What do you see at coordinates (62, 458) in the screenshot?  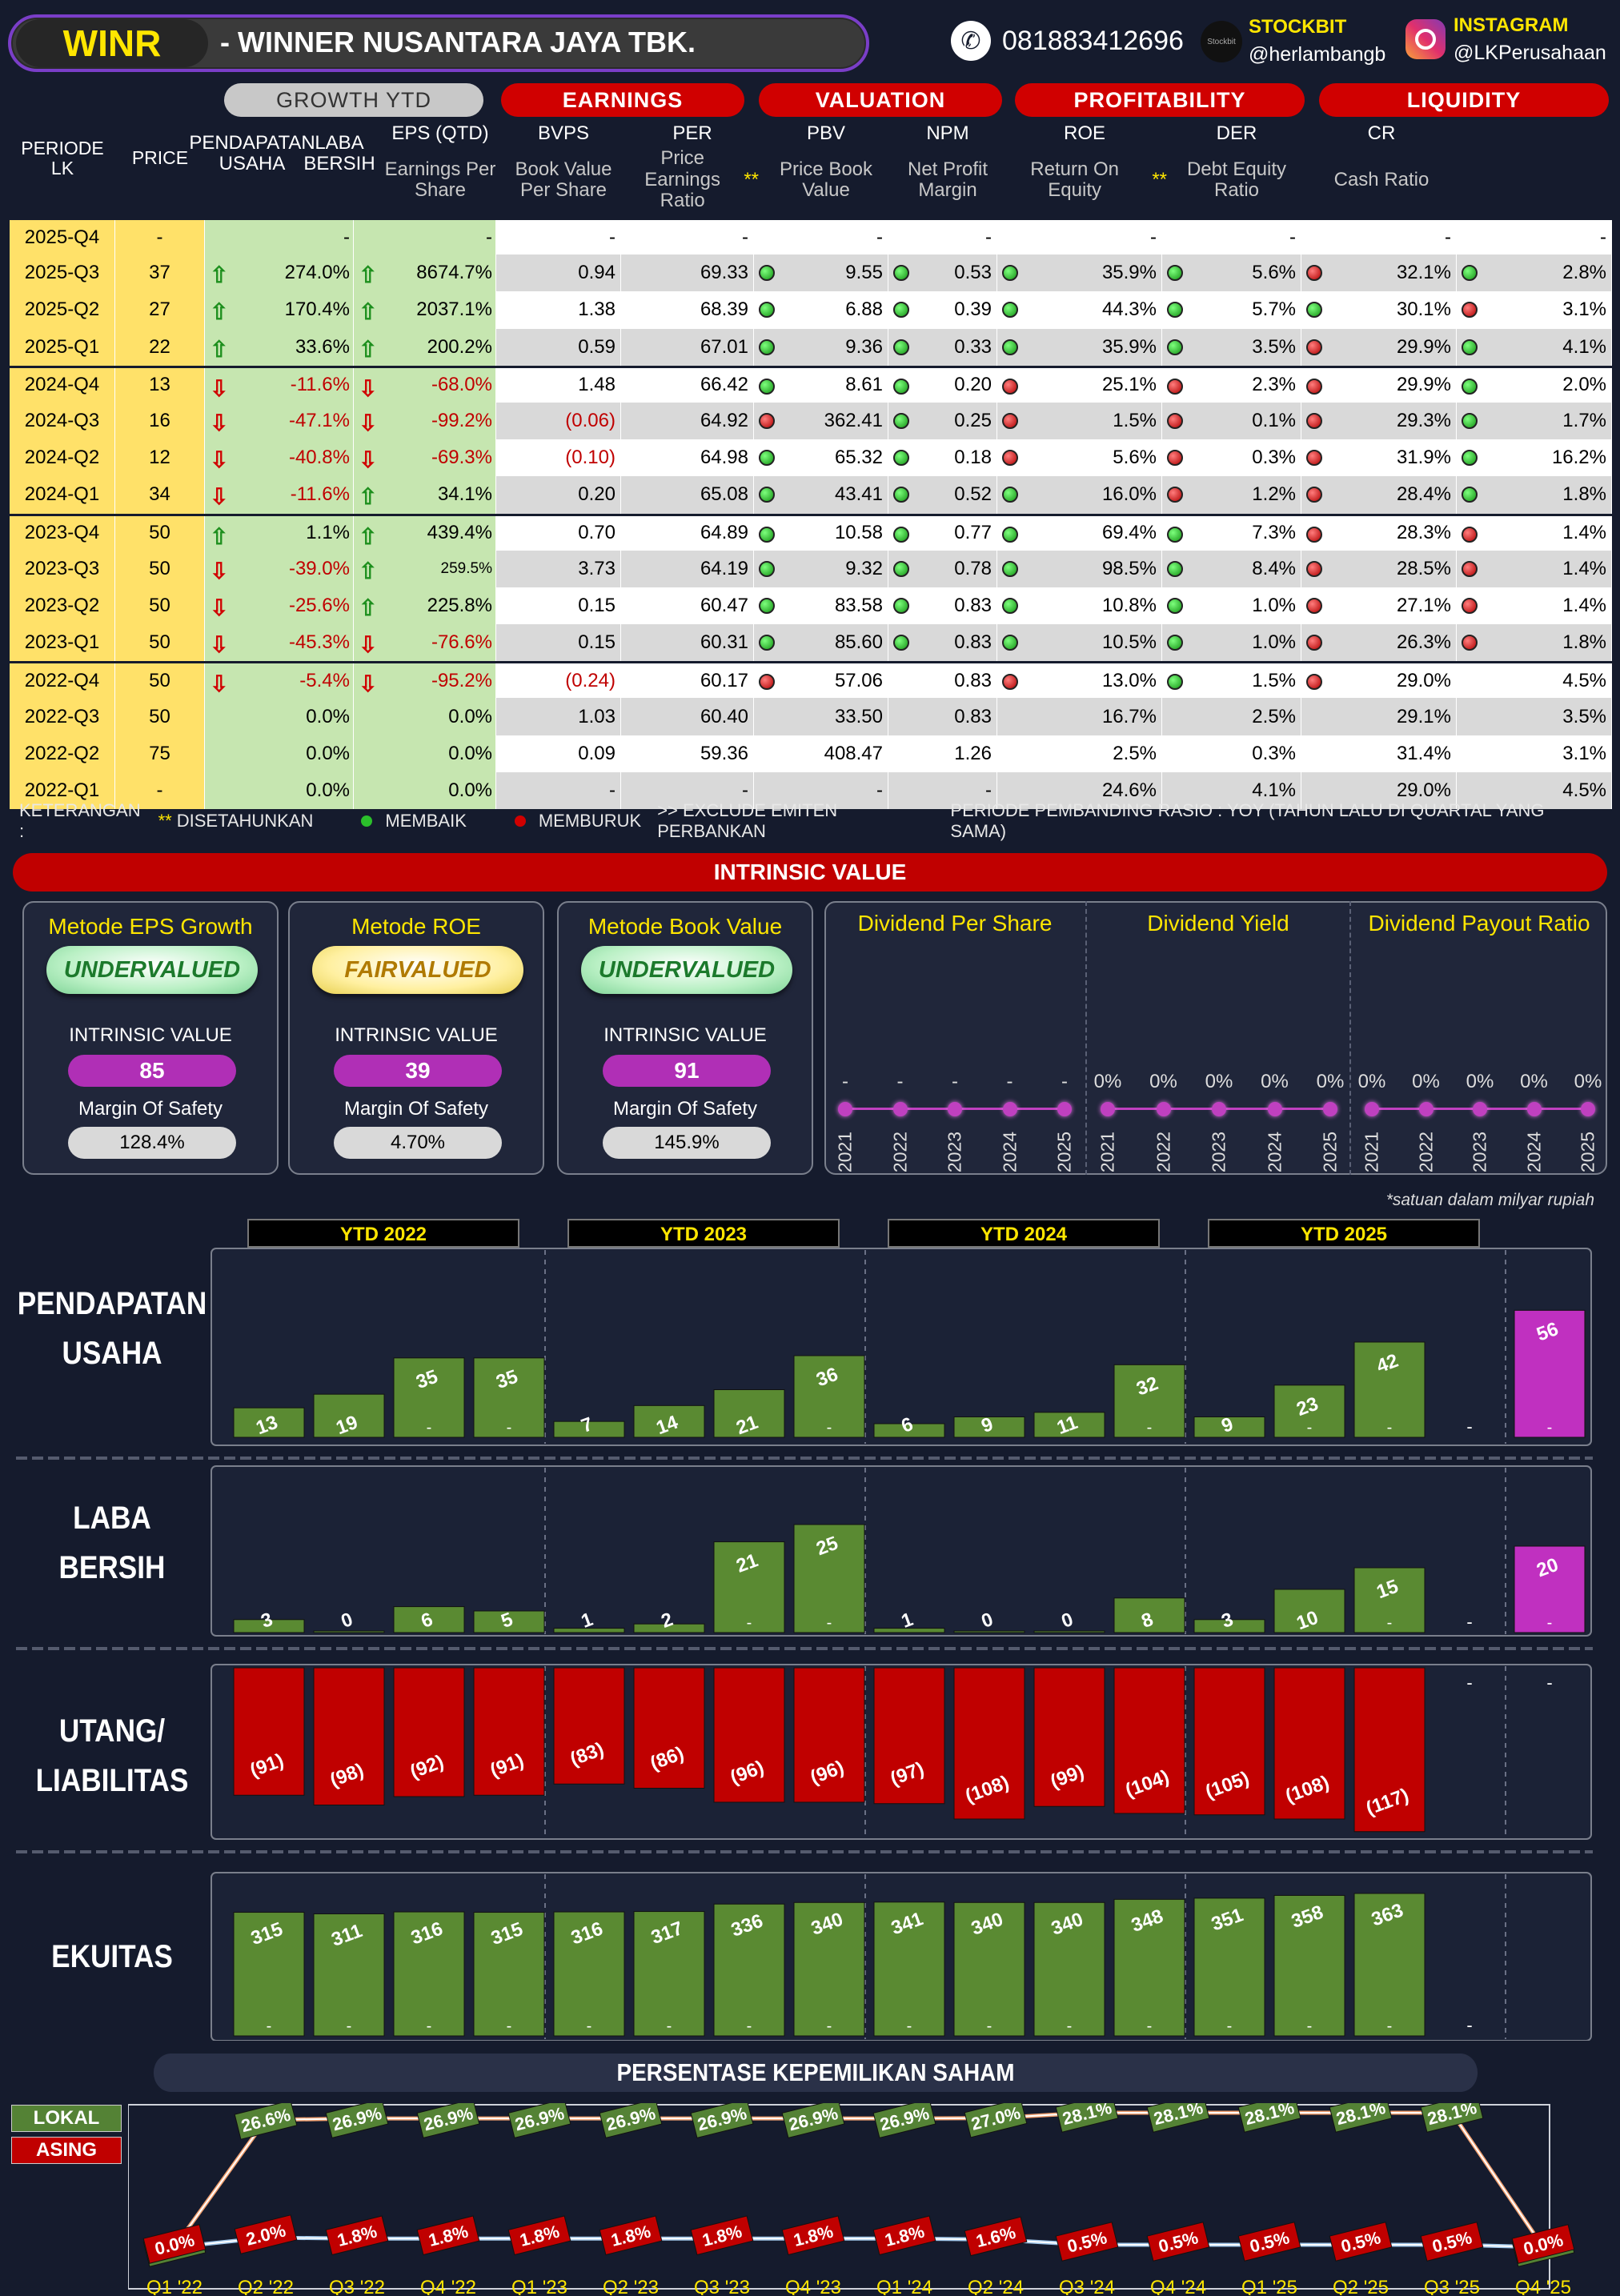 I see `period-cell: 2024-Q2` at bounding box center [62, 458].